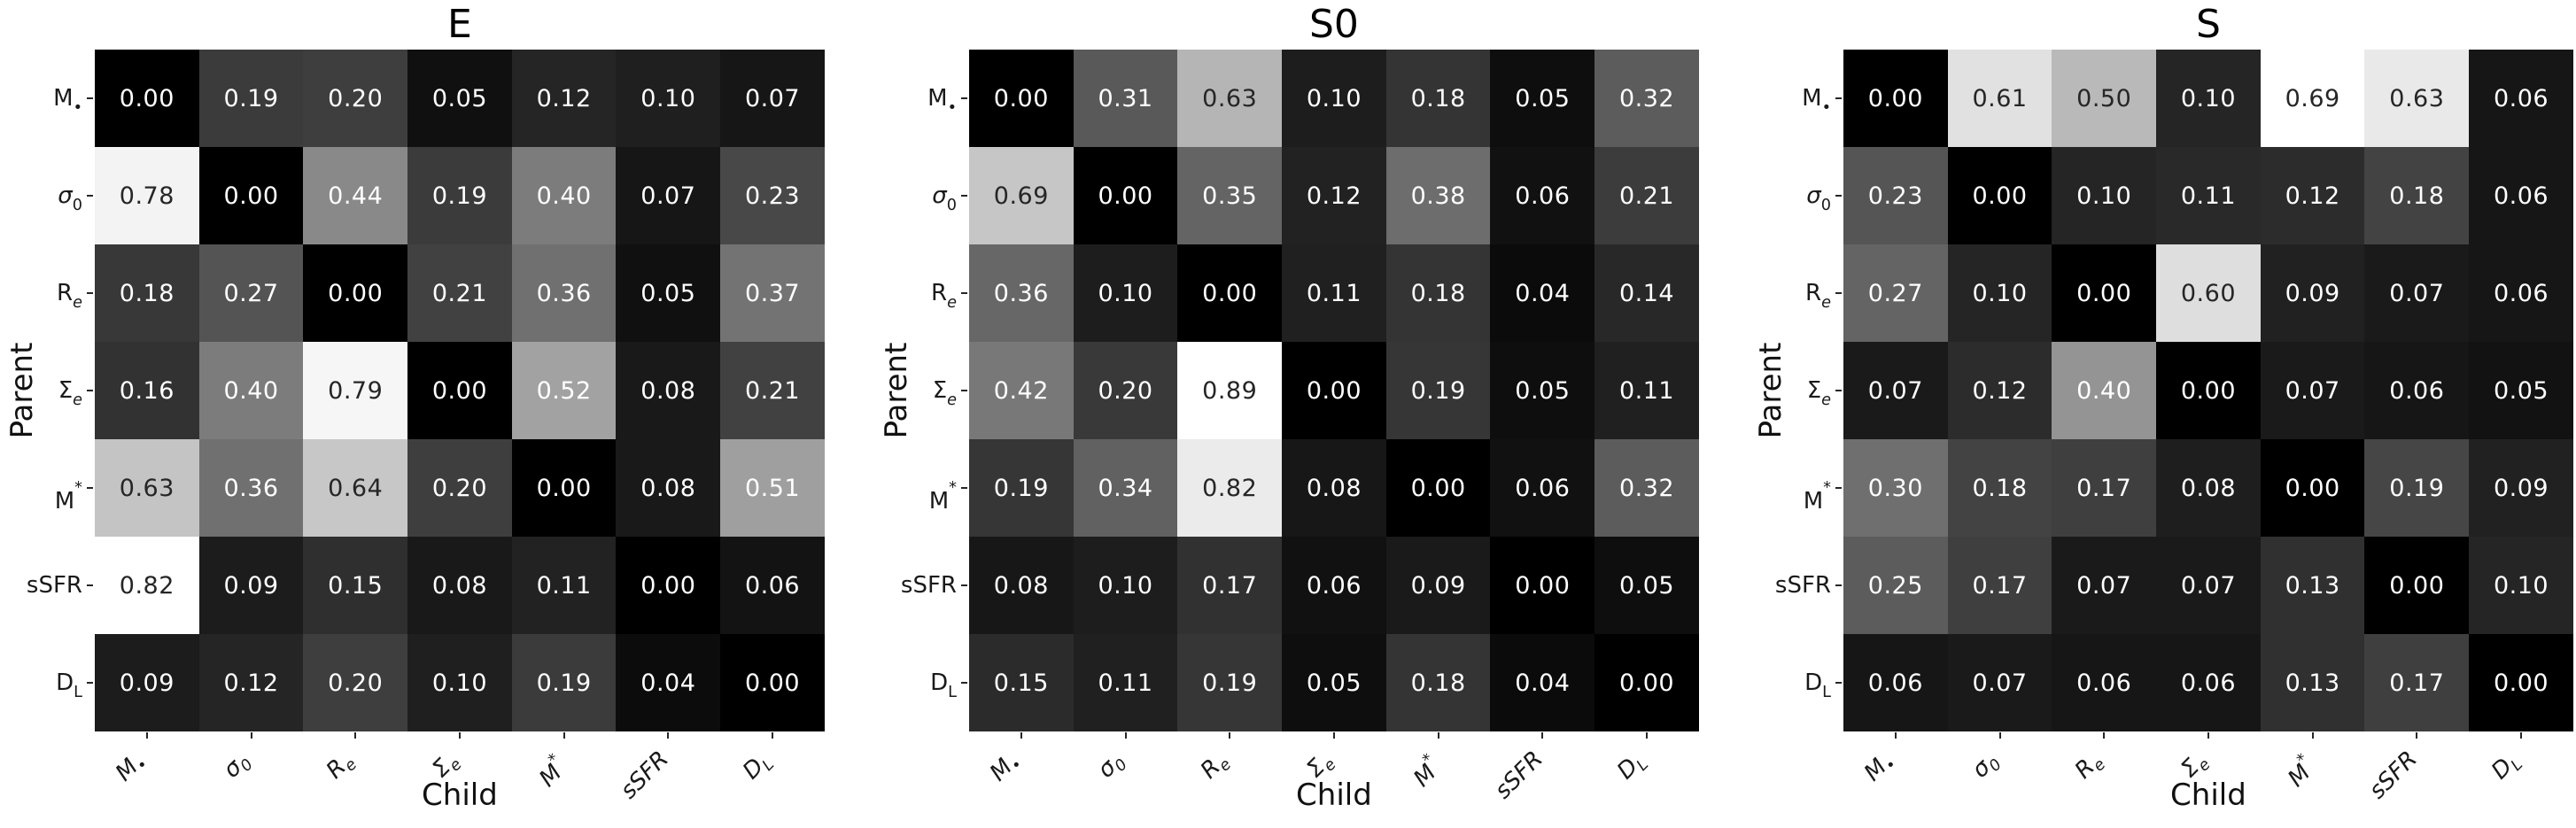  I want to click on heatmap-cell: 0.60, so click(2208, 293).